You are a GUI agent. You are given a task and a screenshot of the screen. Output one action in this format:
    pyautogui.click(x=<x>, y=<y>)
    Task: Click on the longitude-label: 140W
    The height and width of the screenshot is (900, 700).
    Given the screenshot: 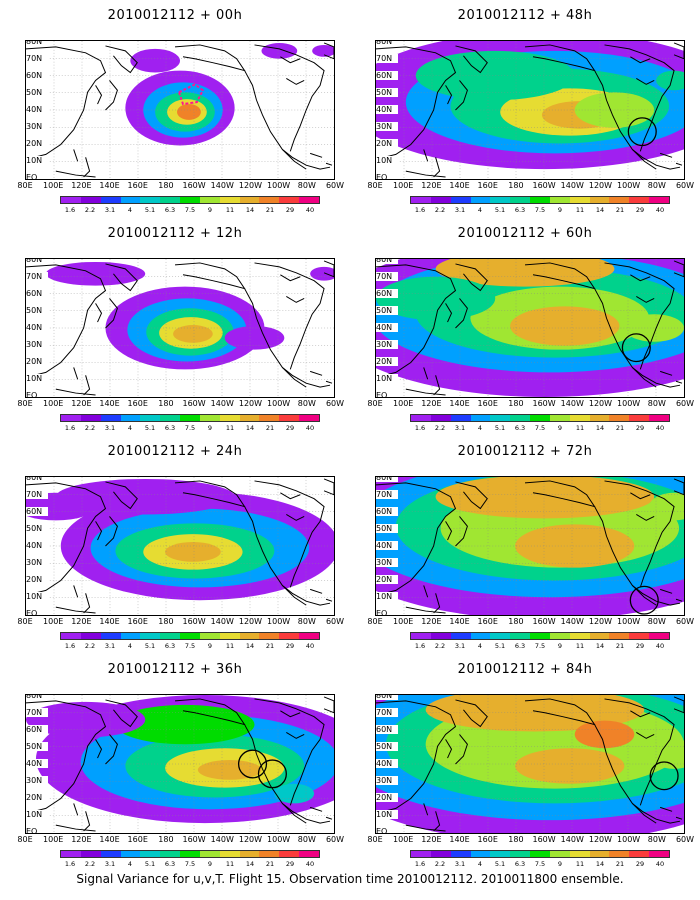 What is the action you would take?
    pyautogui.click(x=572, y=185)
    